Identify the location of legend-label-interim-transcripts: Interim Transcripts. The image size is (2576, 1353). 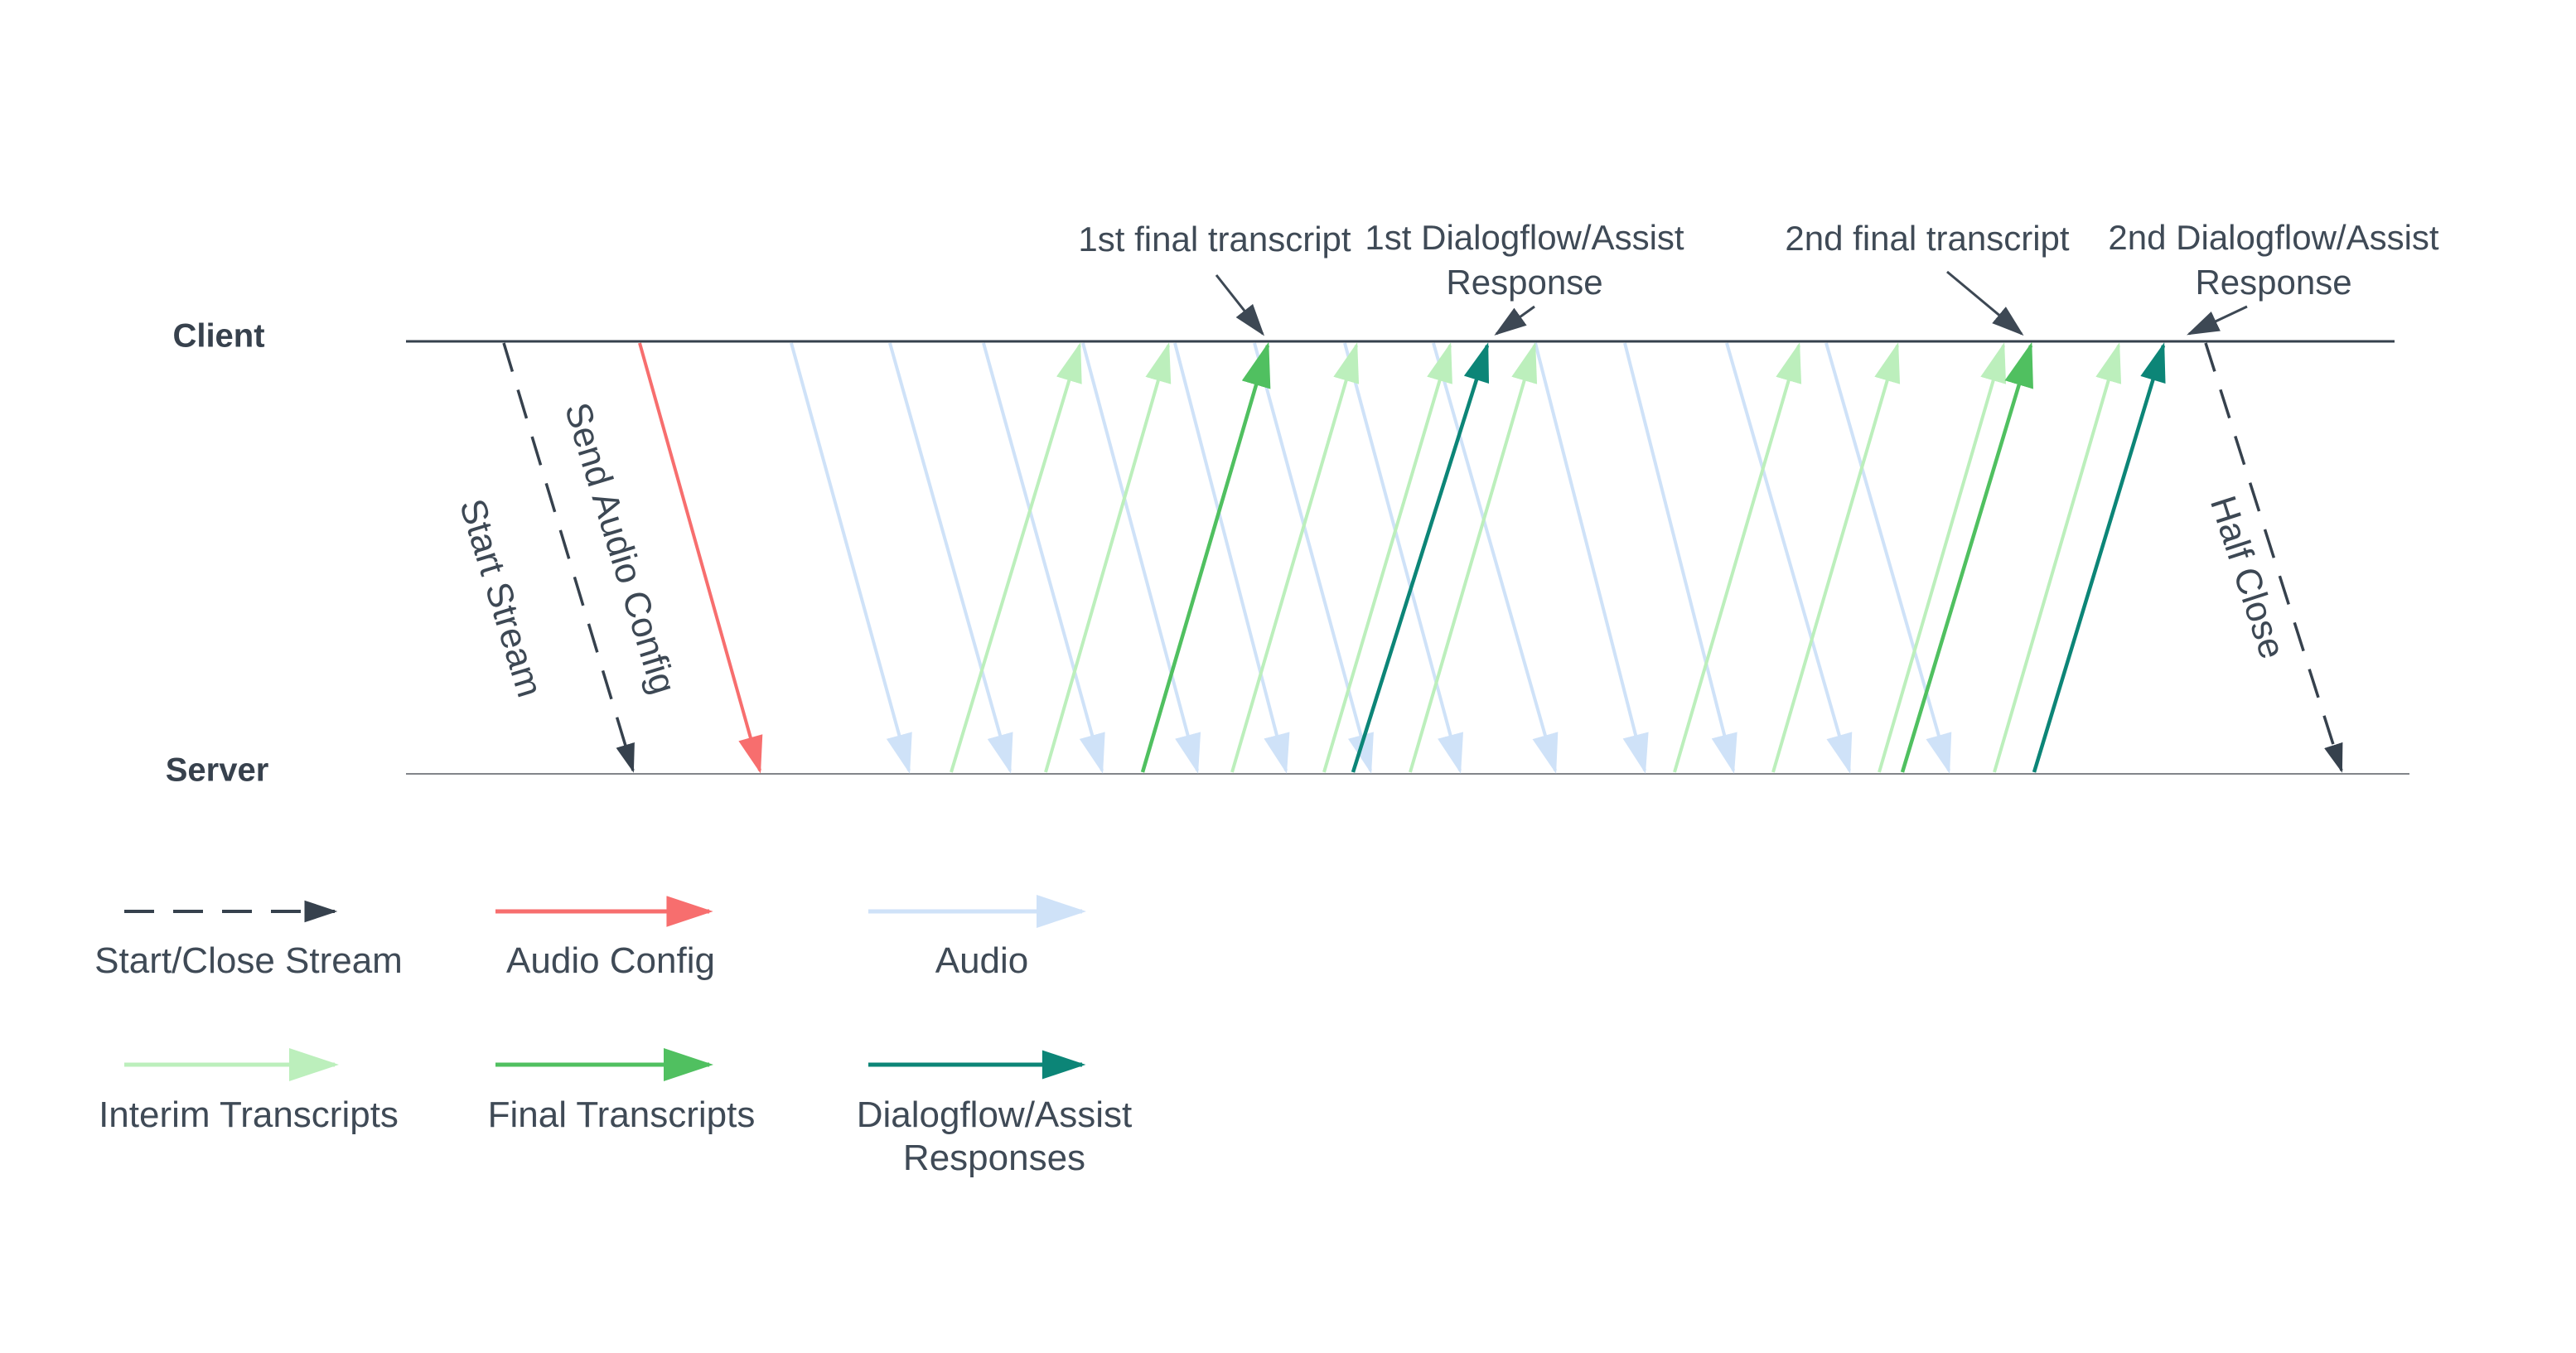
(249, 1114).